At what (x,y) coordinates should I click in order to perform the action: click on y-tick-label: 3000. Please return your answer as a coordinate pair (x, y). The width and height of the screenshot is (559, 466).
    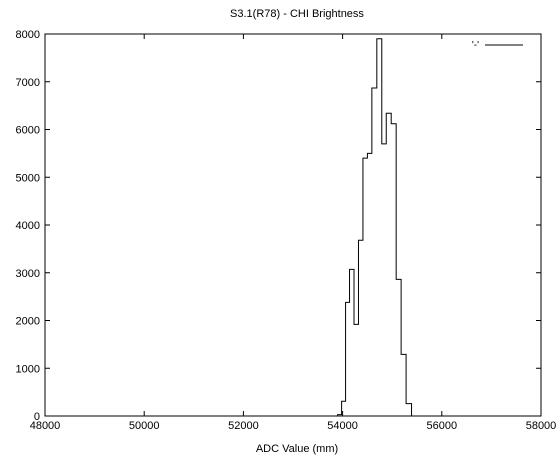
    Looking at the image, I should click on (28, 274).